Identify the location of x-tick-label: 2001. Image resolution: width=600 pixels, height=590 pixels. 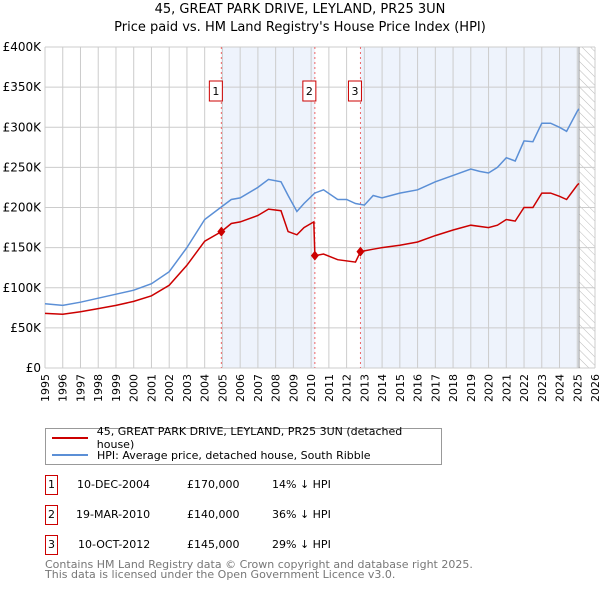
(151, 388).